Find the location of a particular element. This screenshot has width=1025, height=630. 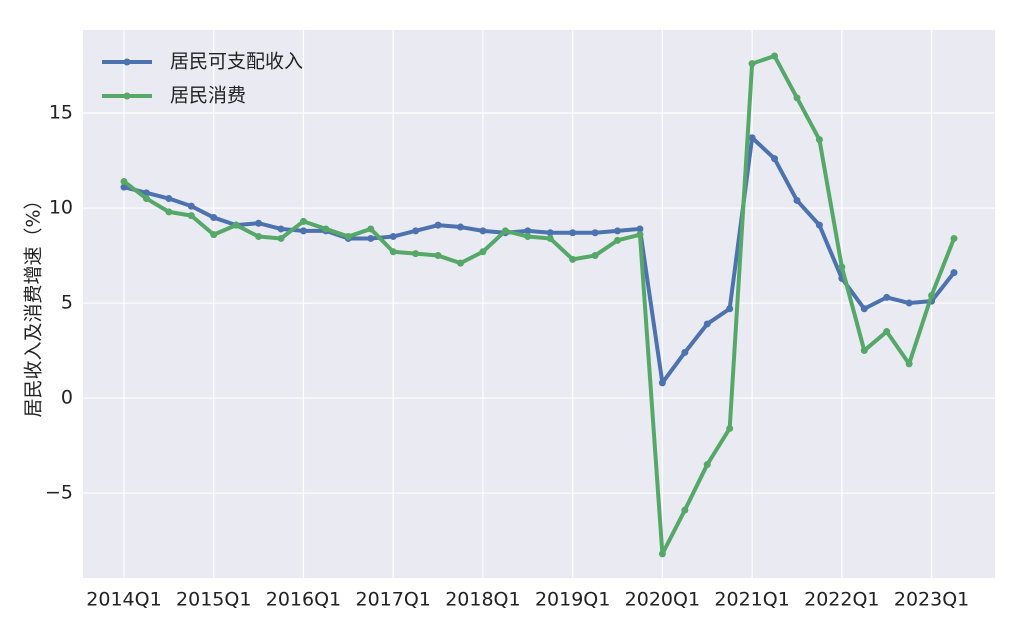

legend-label: 居民可支配收入 is located at coordinates (236, 62).